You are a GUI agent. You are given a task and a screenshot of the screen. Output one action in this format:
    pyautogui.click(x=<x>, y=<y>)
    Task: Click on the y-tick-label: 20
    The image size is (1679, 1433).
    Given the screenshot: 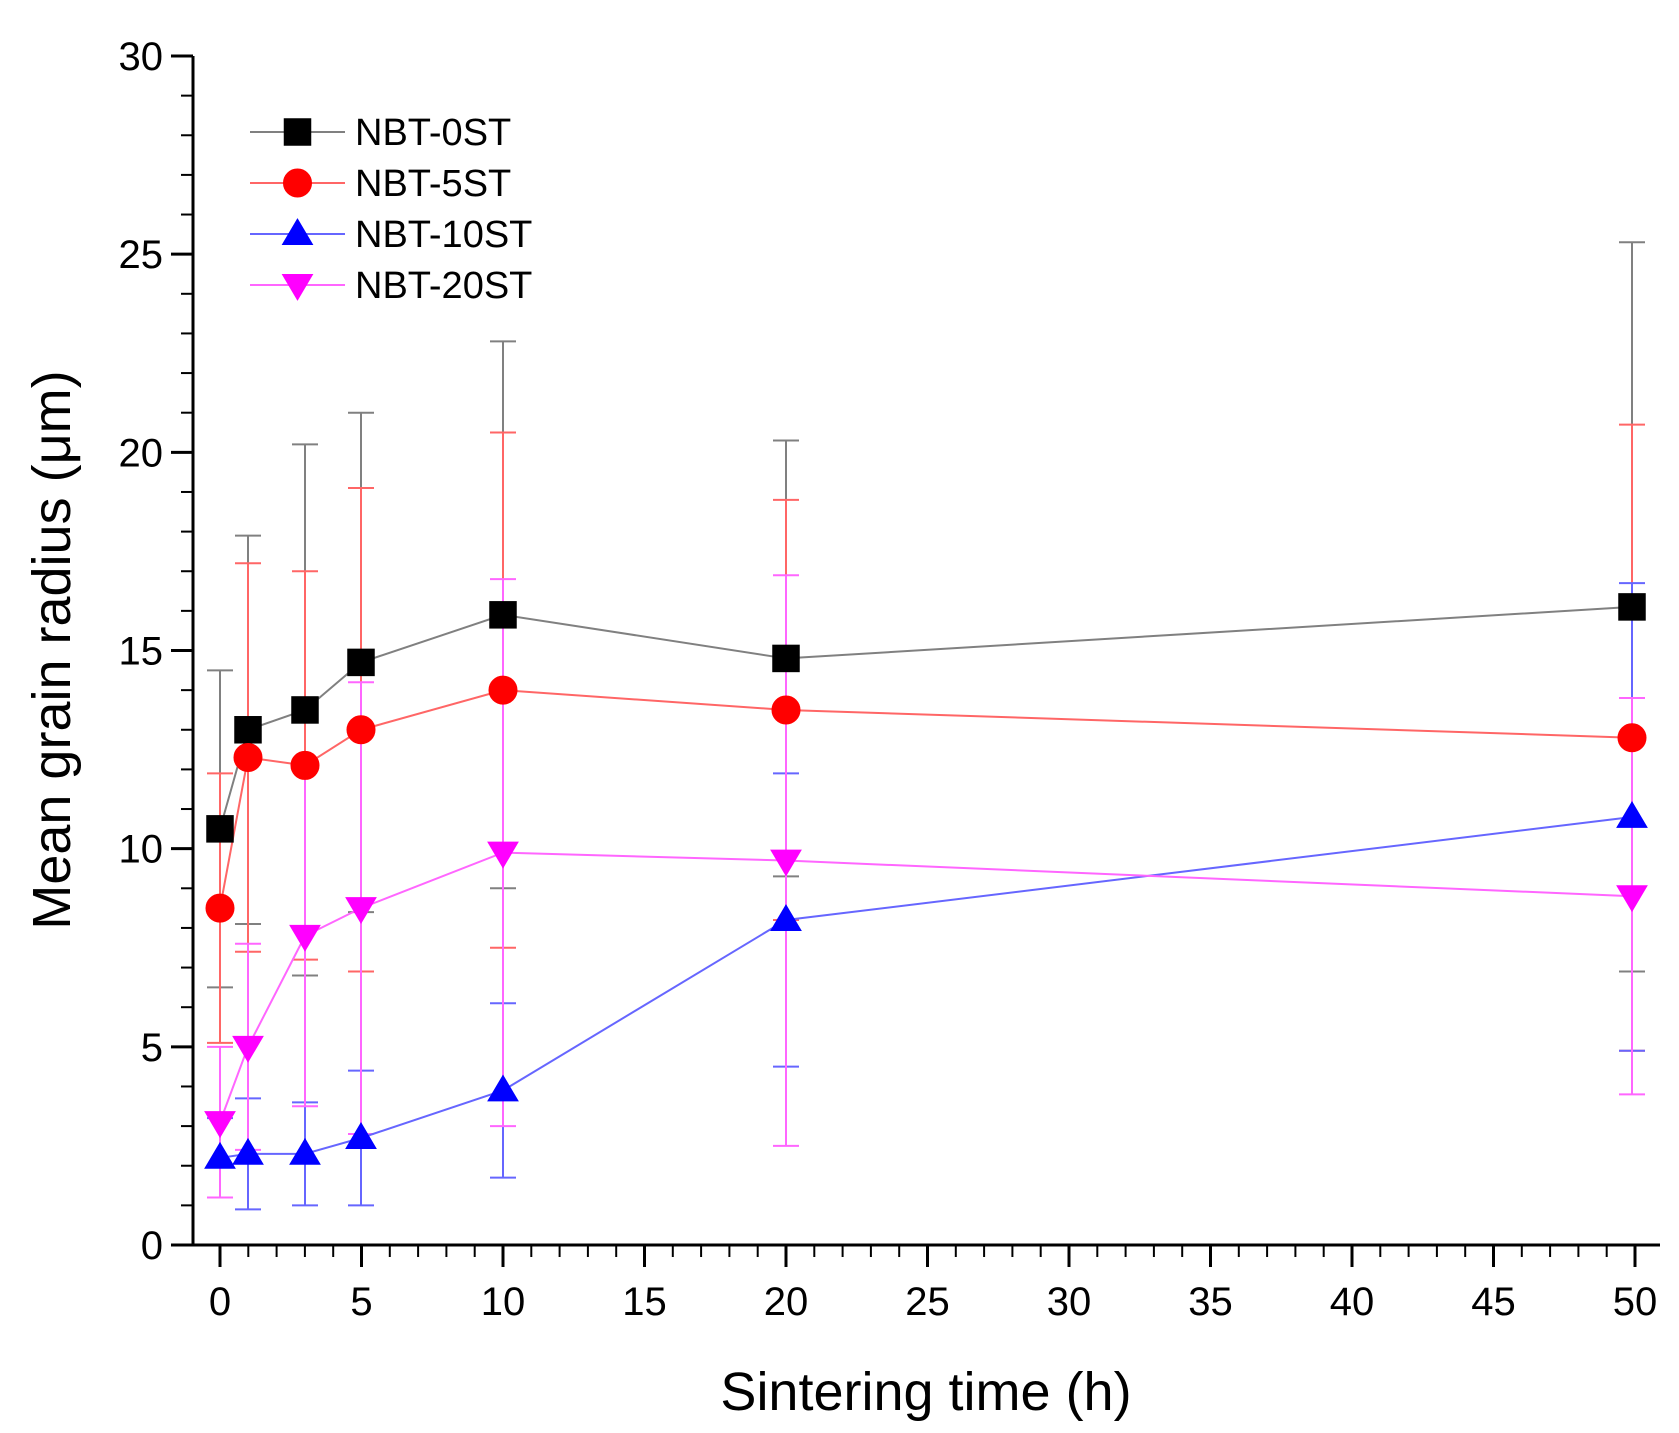 What is the action you would take?
    pyautogui.click(x=141, y=453)
    